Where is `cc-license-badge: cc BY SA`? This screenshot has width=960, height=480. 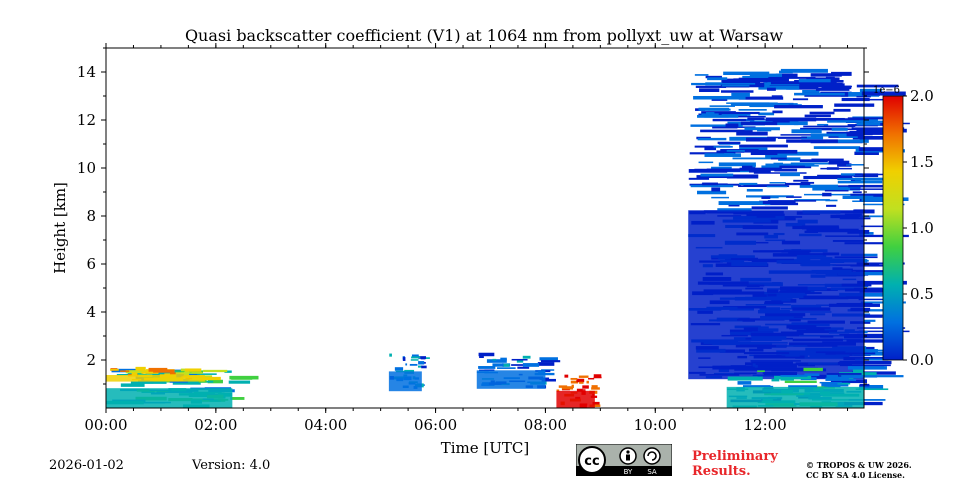
cc-license-badge: cc BY SA is located at coordinates (624, 460).